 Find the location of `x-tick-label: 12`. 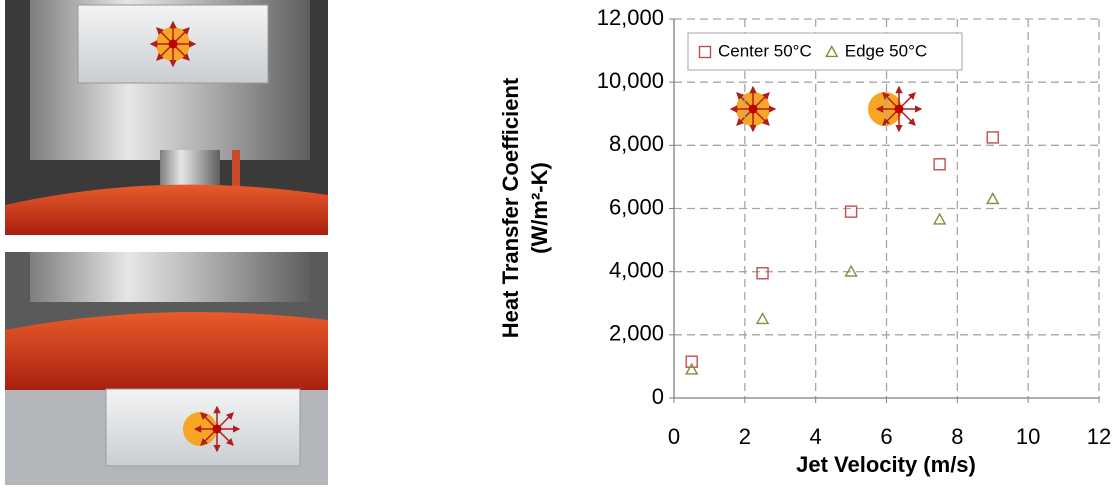

x-tick-label: 12 is located at coordinates (1099, 436).